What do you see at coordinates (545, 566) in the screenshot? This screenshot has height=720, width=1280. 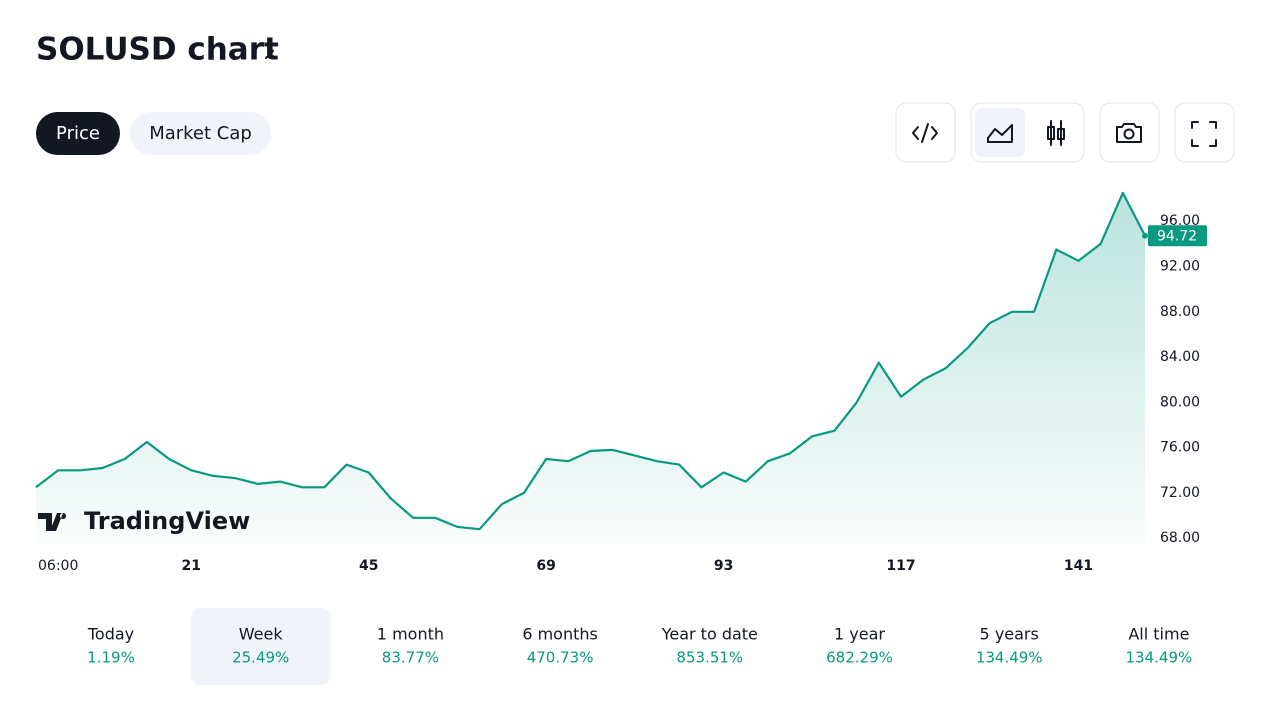 I see `x-tick-label: 69` at bounding box center [545, 566].